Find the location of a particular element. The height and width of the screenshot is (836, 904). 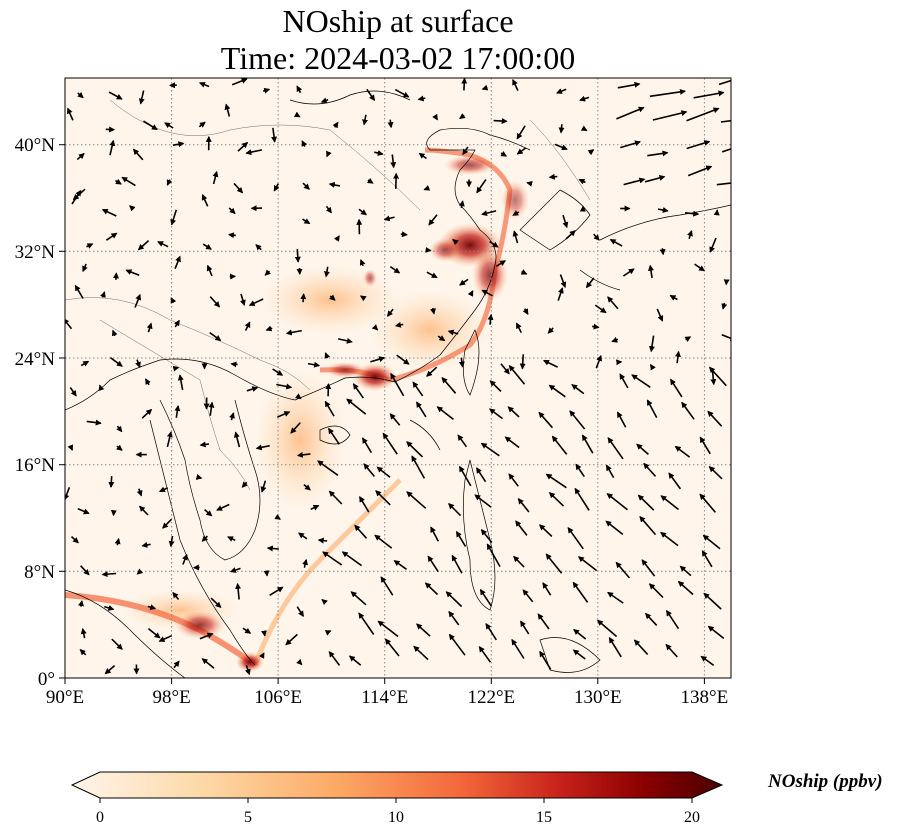

colorbar-tick-label: 20 is located at coordinates (692, 817).